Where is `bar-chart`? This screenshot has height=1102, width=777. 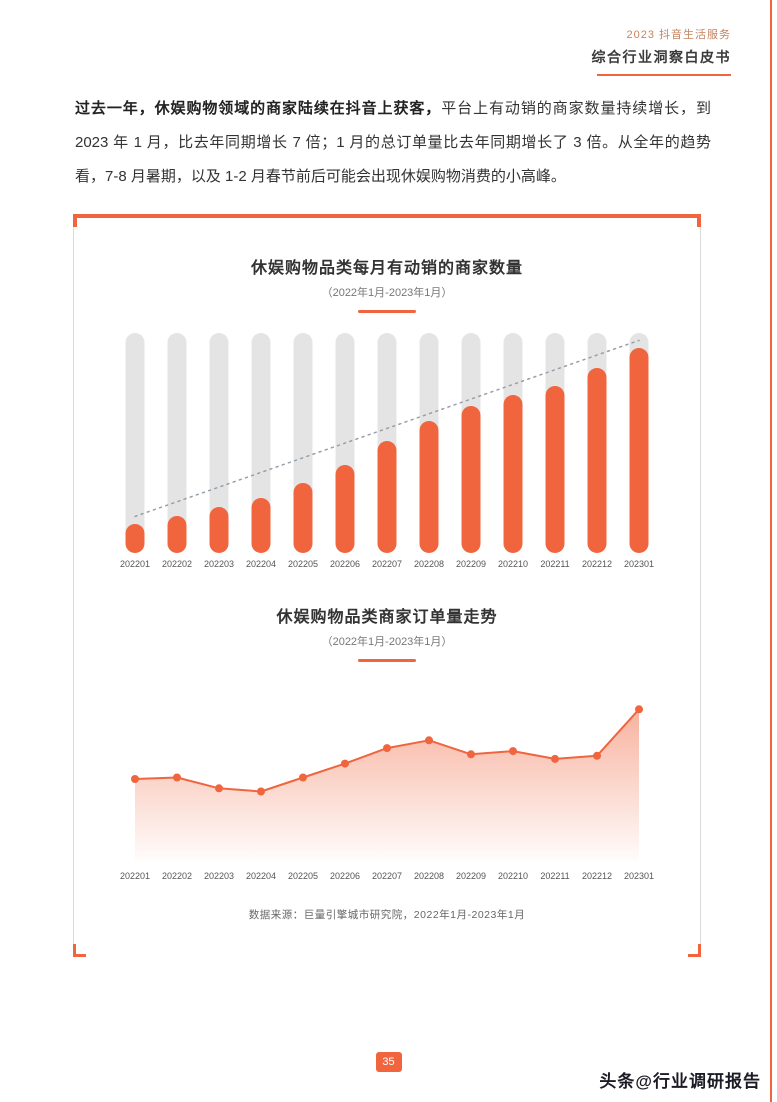 bar-chart is located at coordinates (387, 443).